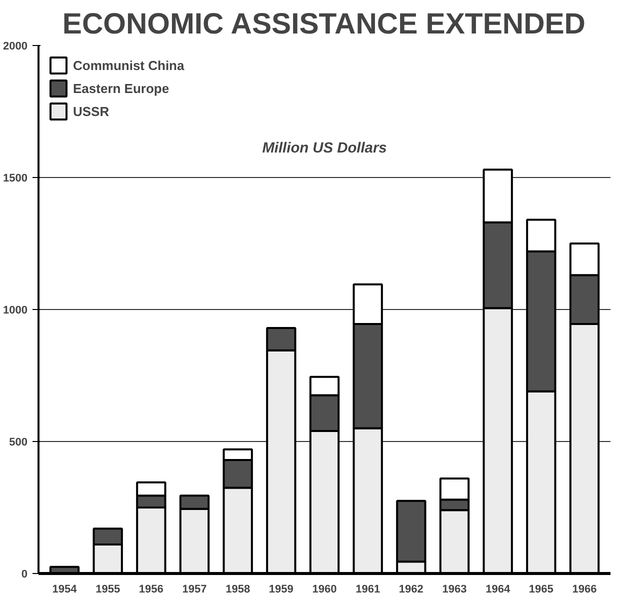  What do you see at coordinates (584, 590) in the screenshot?
I see `x-tick-label: 1966` at bounding box center [584, 590].